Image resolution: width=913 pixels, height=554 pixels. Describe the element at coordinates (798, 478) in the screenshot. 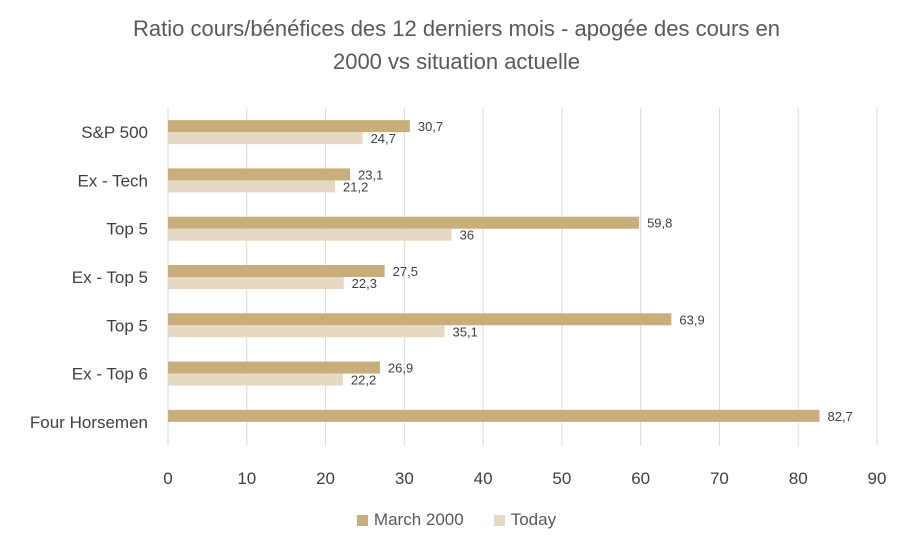

I see `x-tick-label-8: 80` at that location.